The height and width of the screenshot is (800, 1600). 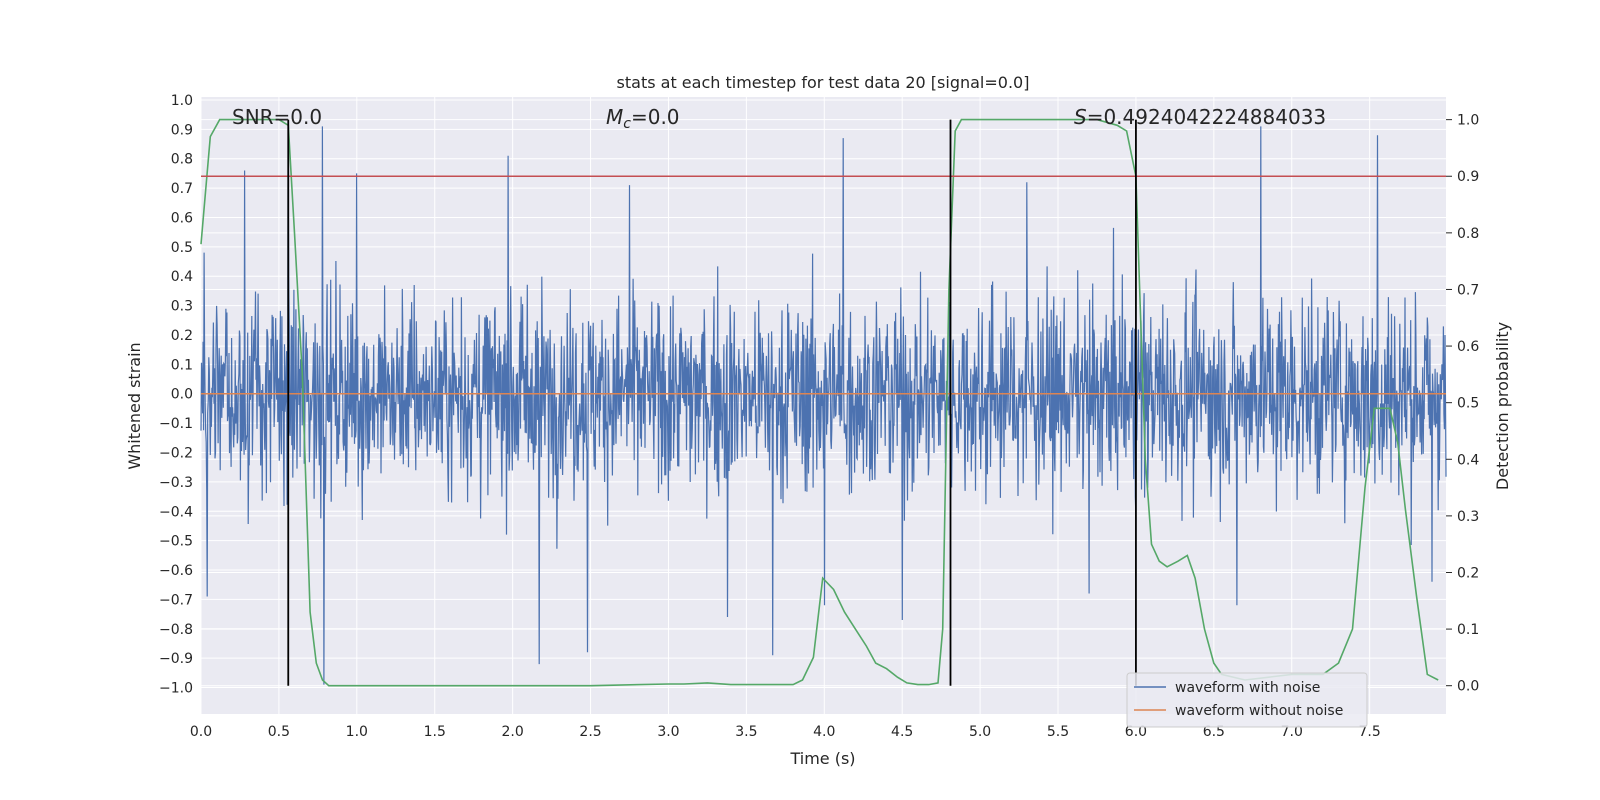 I want to click on y-tick-label: 0.3, so click(x=182, y=307).